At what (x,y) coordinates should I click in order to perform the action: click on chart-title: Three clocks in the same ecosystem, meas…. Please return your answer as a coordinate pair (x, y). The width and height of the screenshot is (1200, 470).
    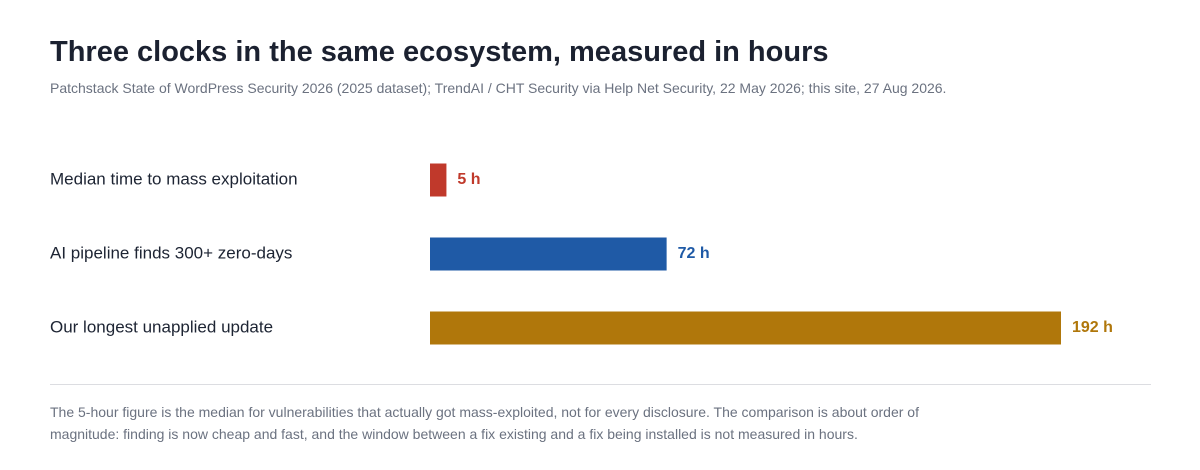
    Looking at the image, I should click on (439, 52).